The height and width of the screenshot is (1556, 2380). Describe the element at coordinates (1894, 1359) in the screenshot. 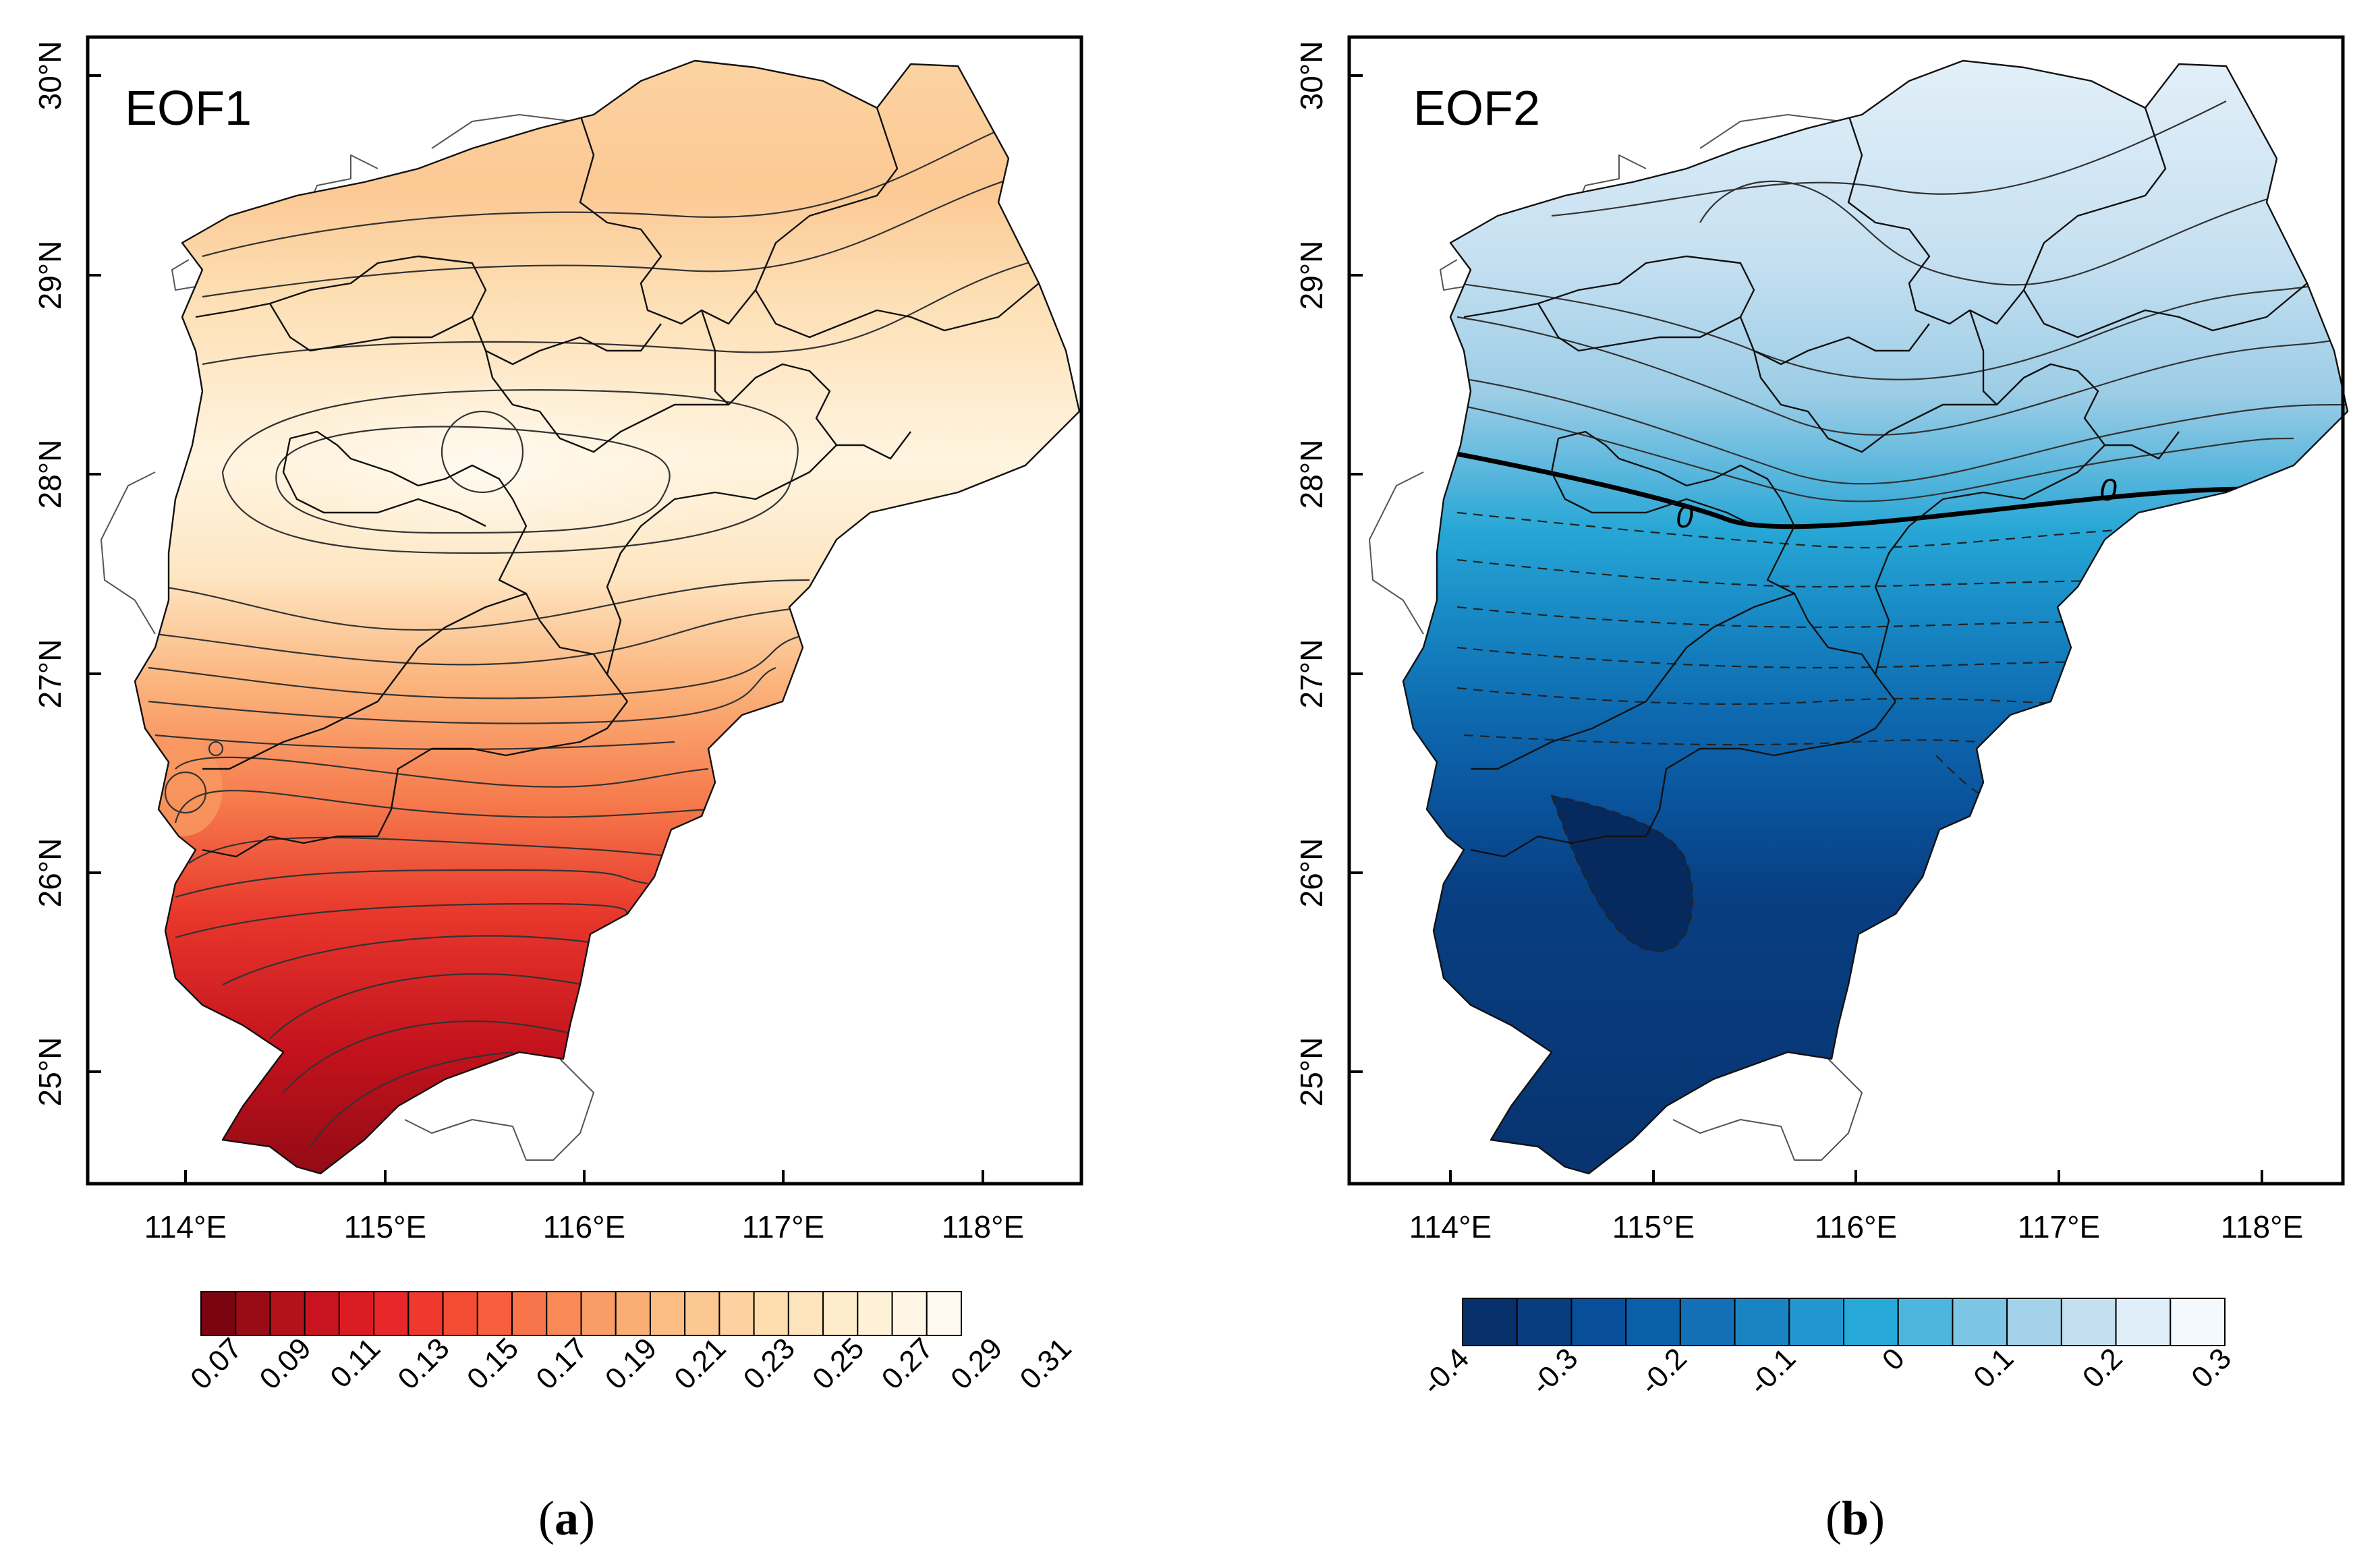

I see `colorbar-tick-label: 0` at that location.